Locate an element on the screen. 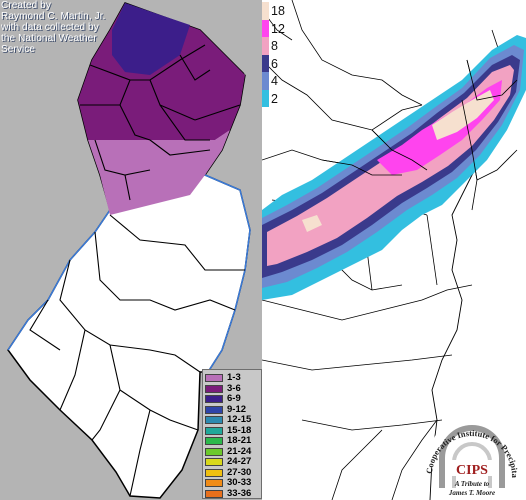  credit-line: Created by is located at coordinates (26, 5).